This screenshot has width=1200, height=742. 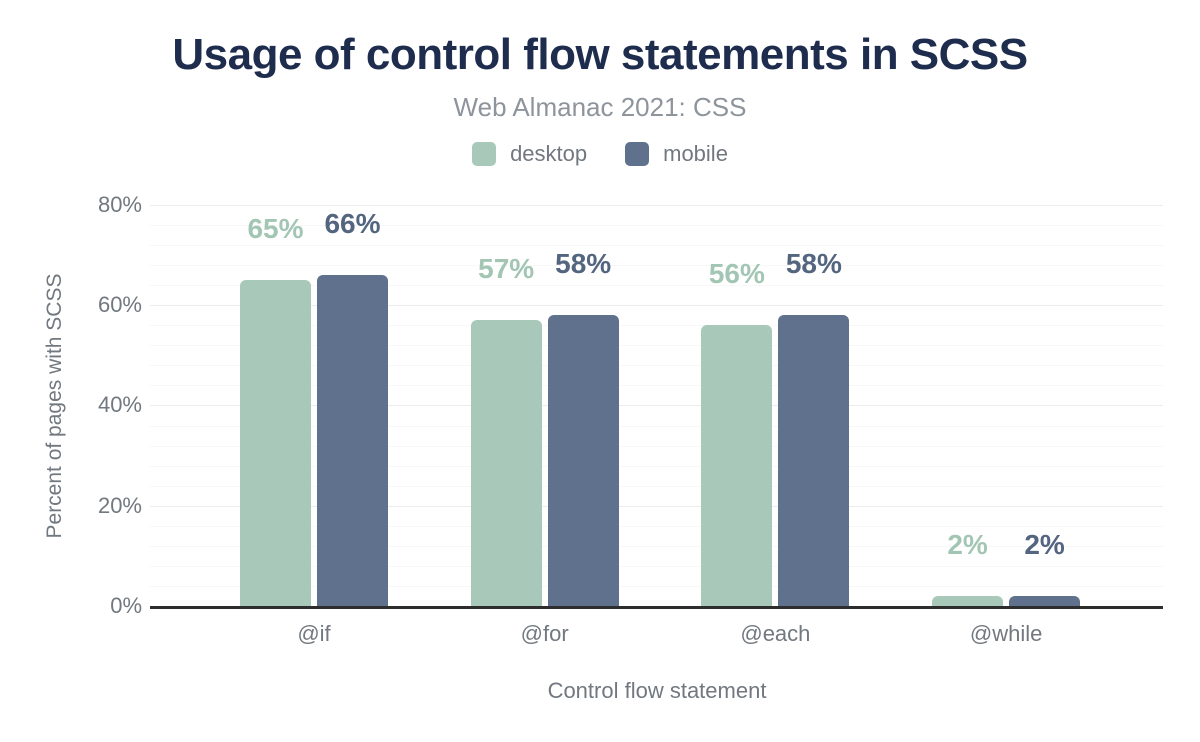 What do you see at coordinates (506, 268) in the screenshot?
I see `bar-value-label-desktop: 57%` at bounding box center [506, 268].